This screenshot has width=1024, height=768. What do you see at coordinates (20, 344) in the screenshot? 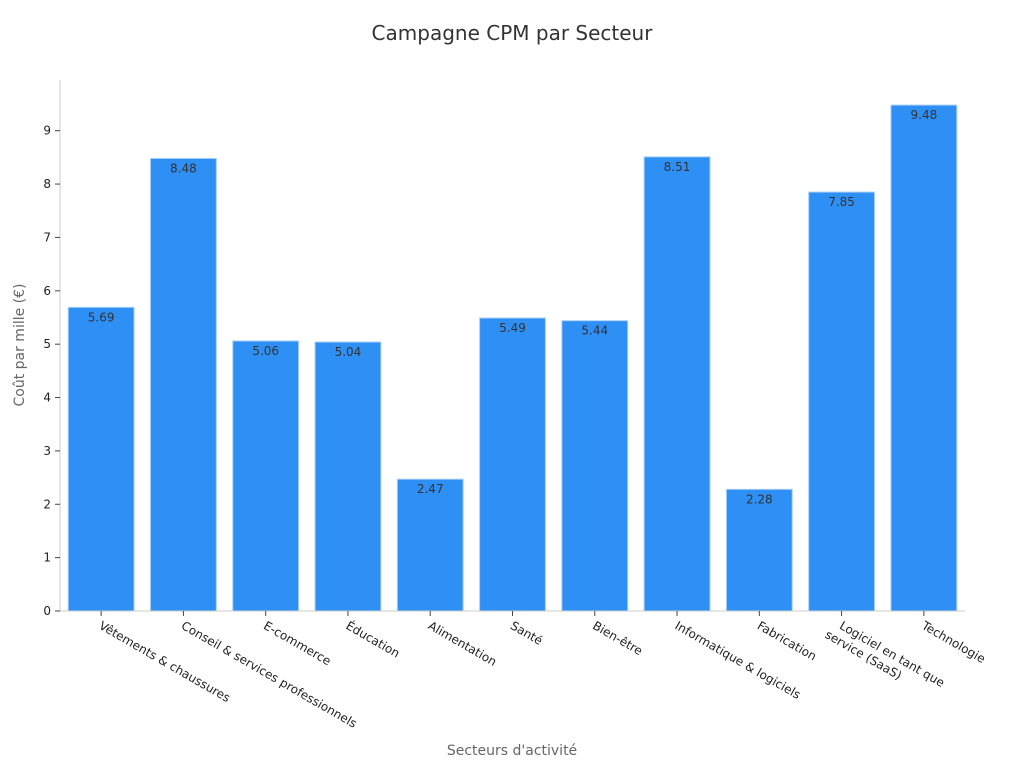
I see `y-axis-title: Coût par mille (€)` at bounding box center [20, 344].